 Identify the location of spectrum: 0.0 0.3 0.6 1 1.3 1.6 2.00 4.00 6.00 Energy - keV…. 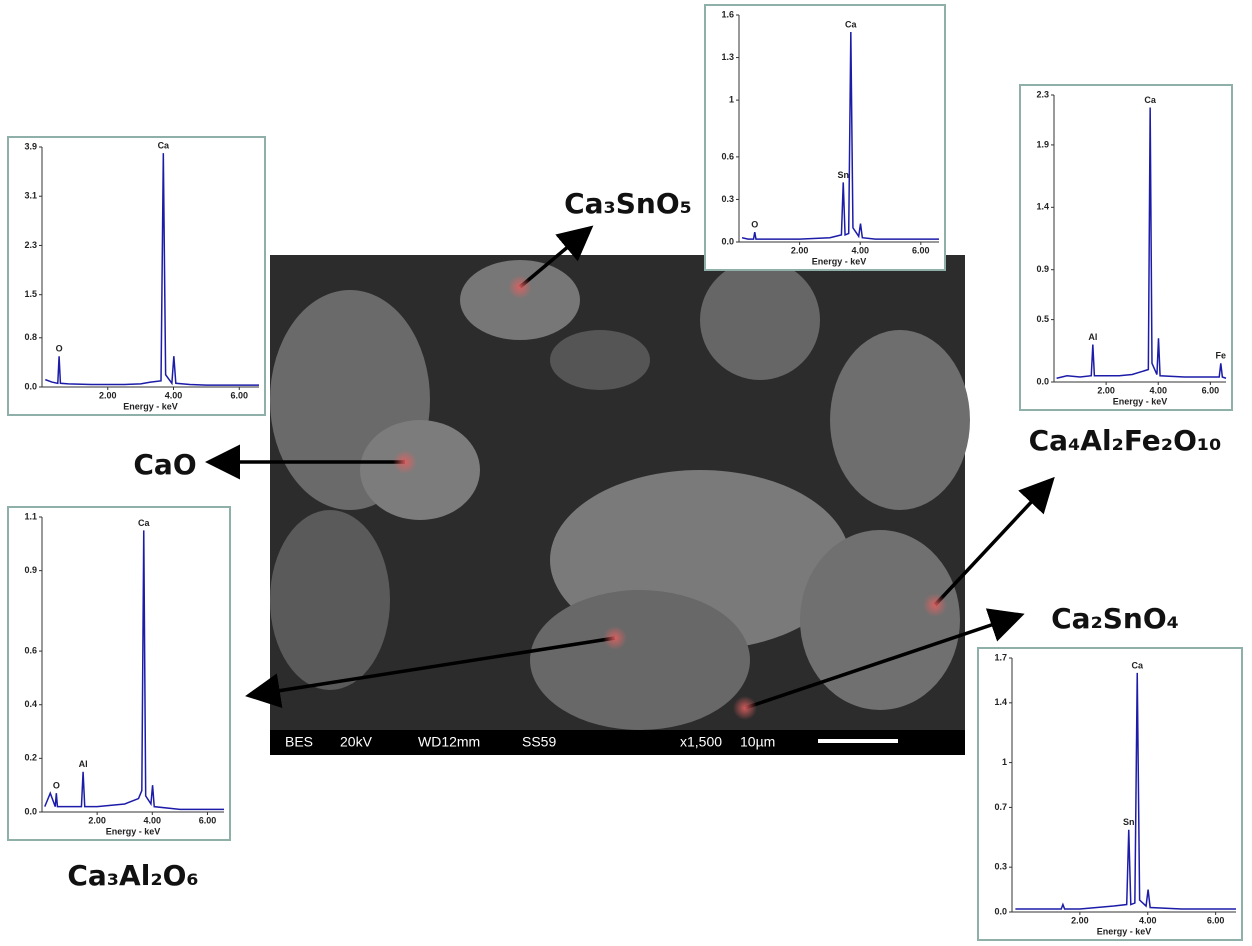
(825, 137).